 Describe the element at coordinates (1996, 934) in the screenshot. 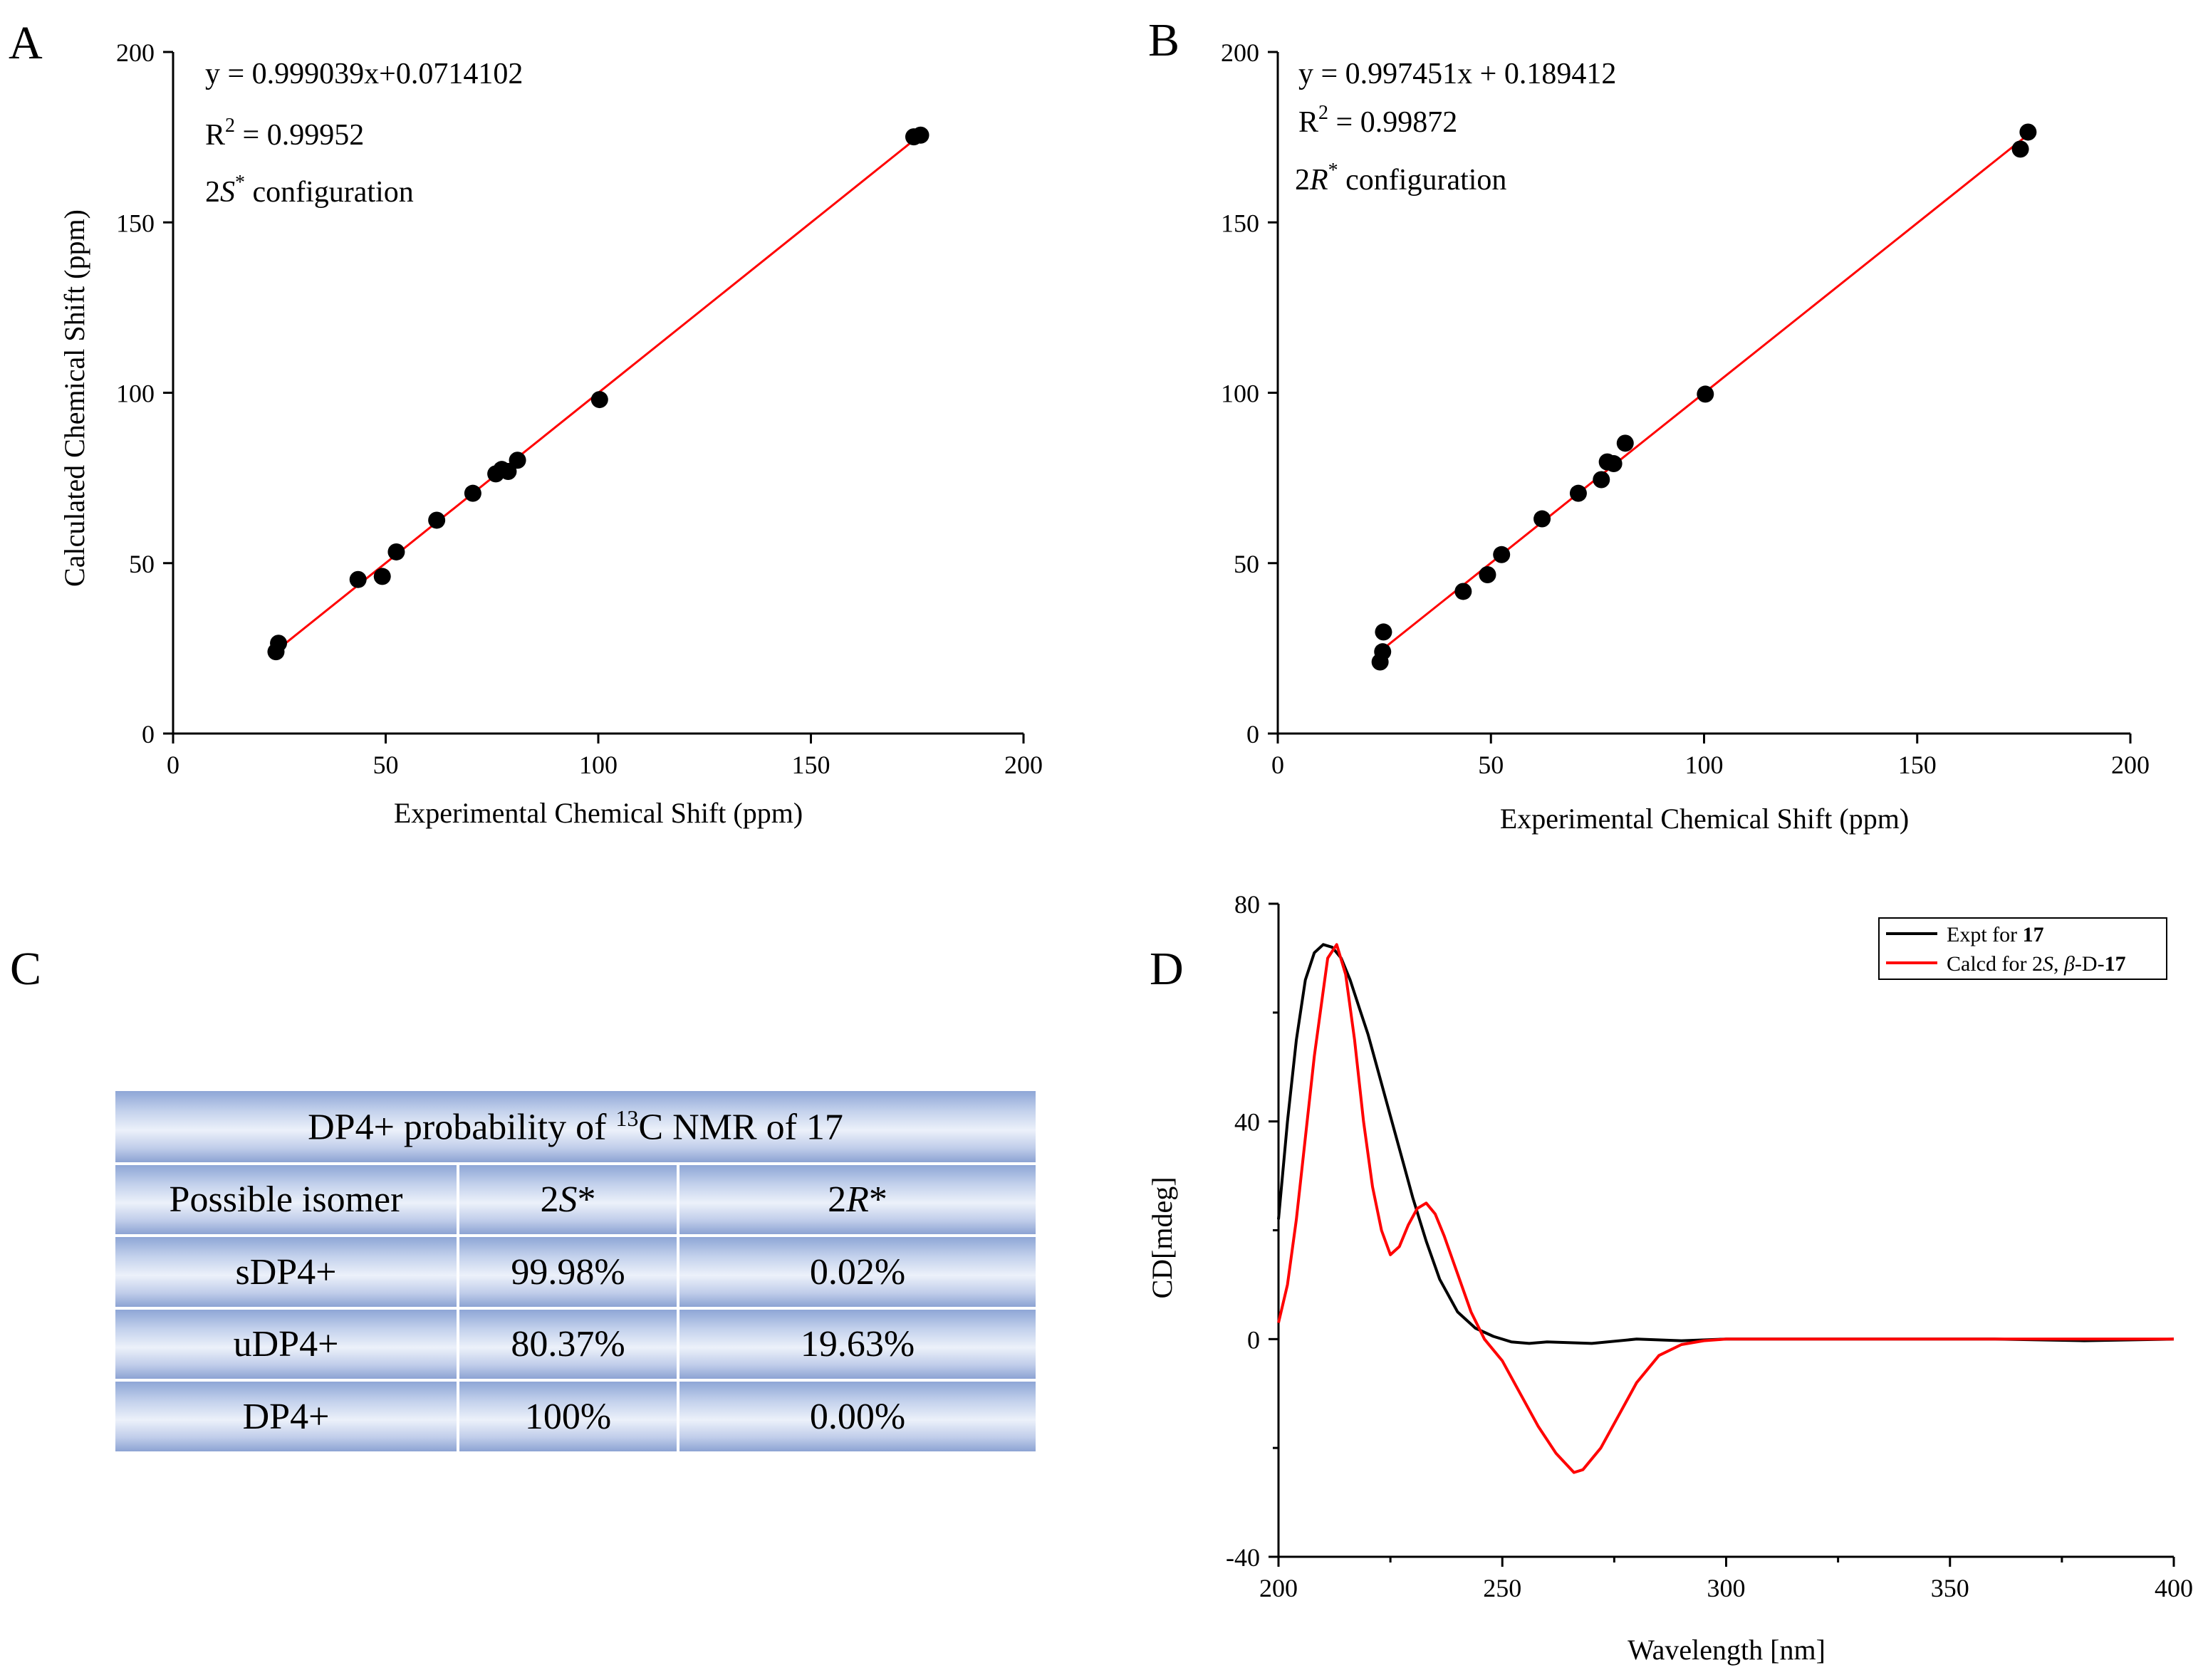

I see `legend-expt-label: Expt for 17` at that location.